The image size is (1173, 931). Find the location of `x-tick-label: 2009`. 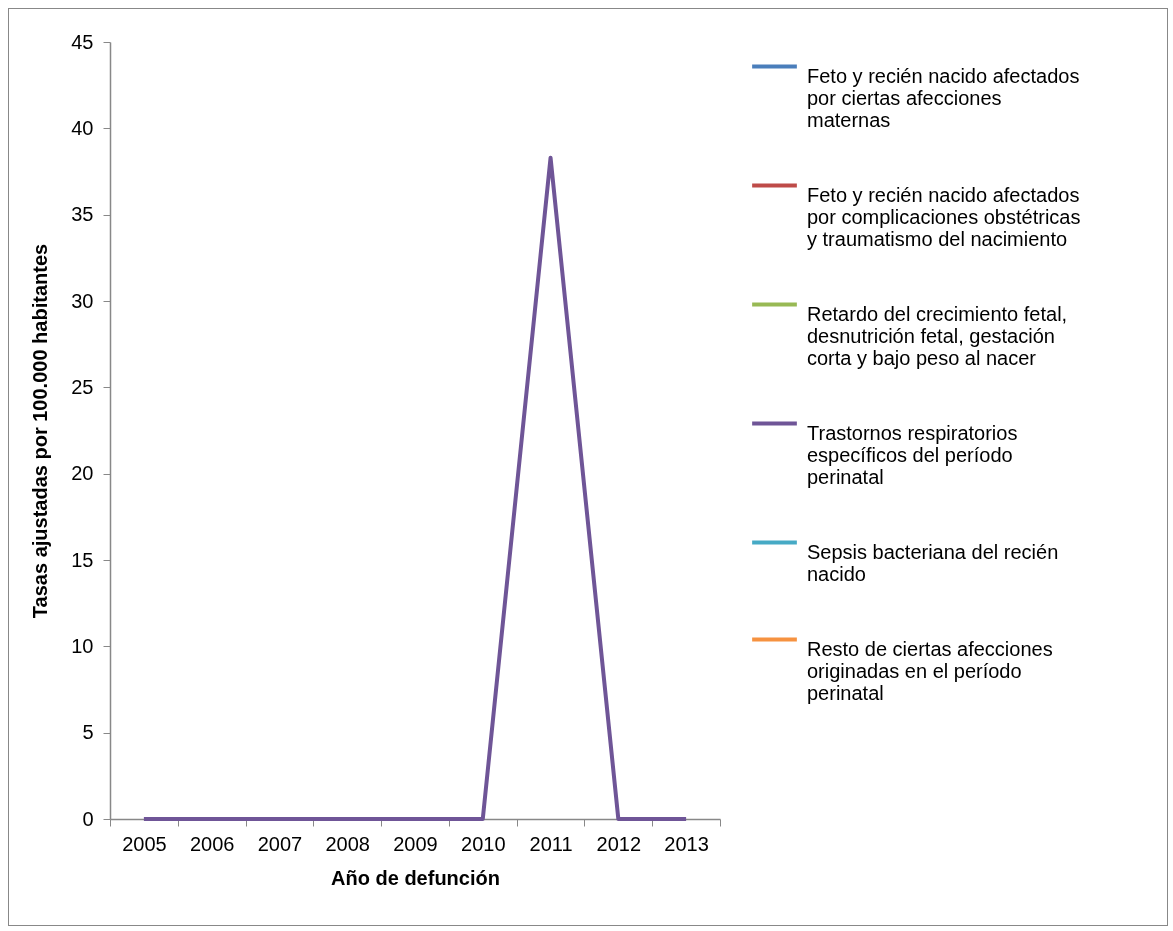

x-tick-label: 2009 is located at coordinates (415, 843).